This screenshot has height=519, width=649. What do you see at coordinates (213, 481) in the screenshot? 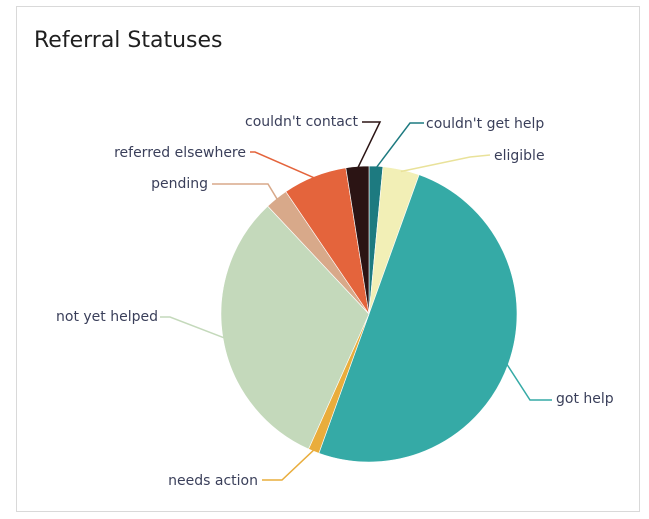
I see `slice-label-needs-action: needs action` at bounding box center [213, 481].